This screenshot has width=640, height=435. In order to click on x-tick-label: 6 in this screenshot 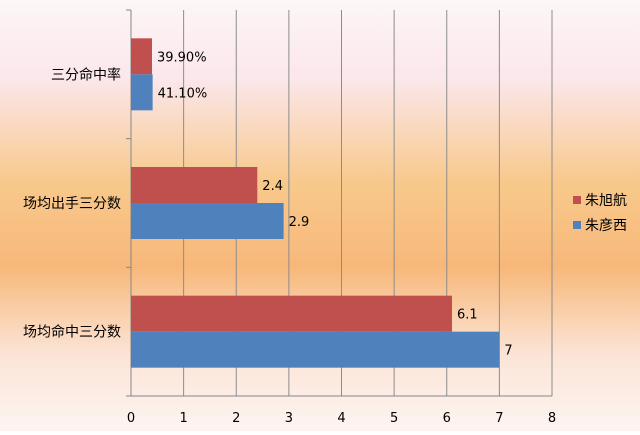, I will do `click(447, 418)`.